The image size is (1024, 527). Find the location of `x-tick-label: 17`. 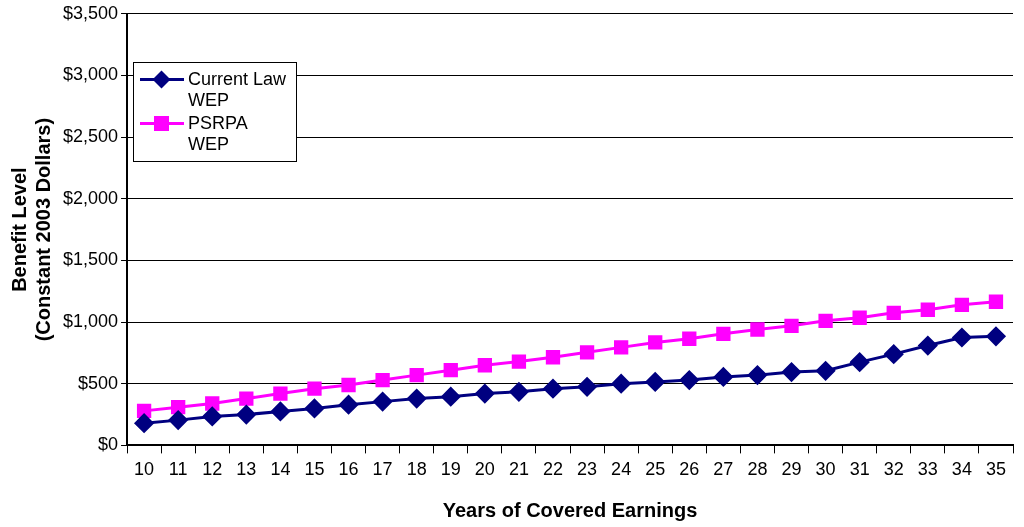

x-tick-label: 17 is located at coordinates (382, 469).